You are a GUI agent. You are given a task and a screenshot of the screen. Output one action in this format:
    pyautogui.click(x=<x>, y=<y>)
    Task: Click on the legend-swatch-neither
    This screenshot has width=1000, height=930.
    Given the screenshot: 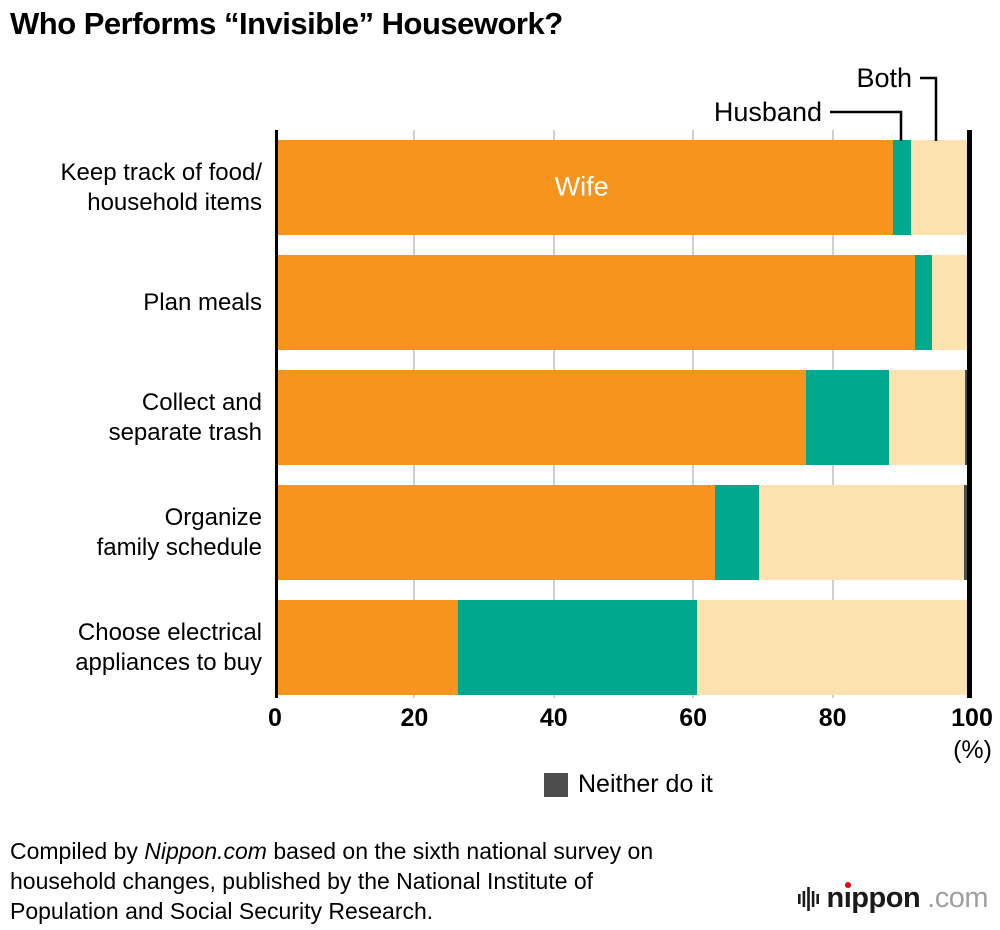 What is the action you would take?
    pyautogui.click(x=556, y=784)
    